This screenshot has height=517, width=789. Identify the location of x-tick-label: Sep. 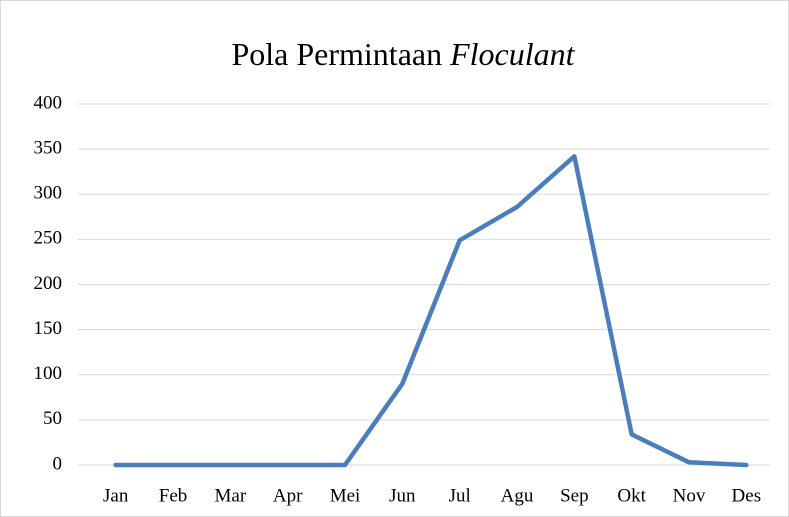
(574, 495).